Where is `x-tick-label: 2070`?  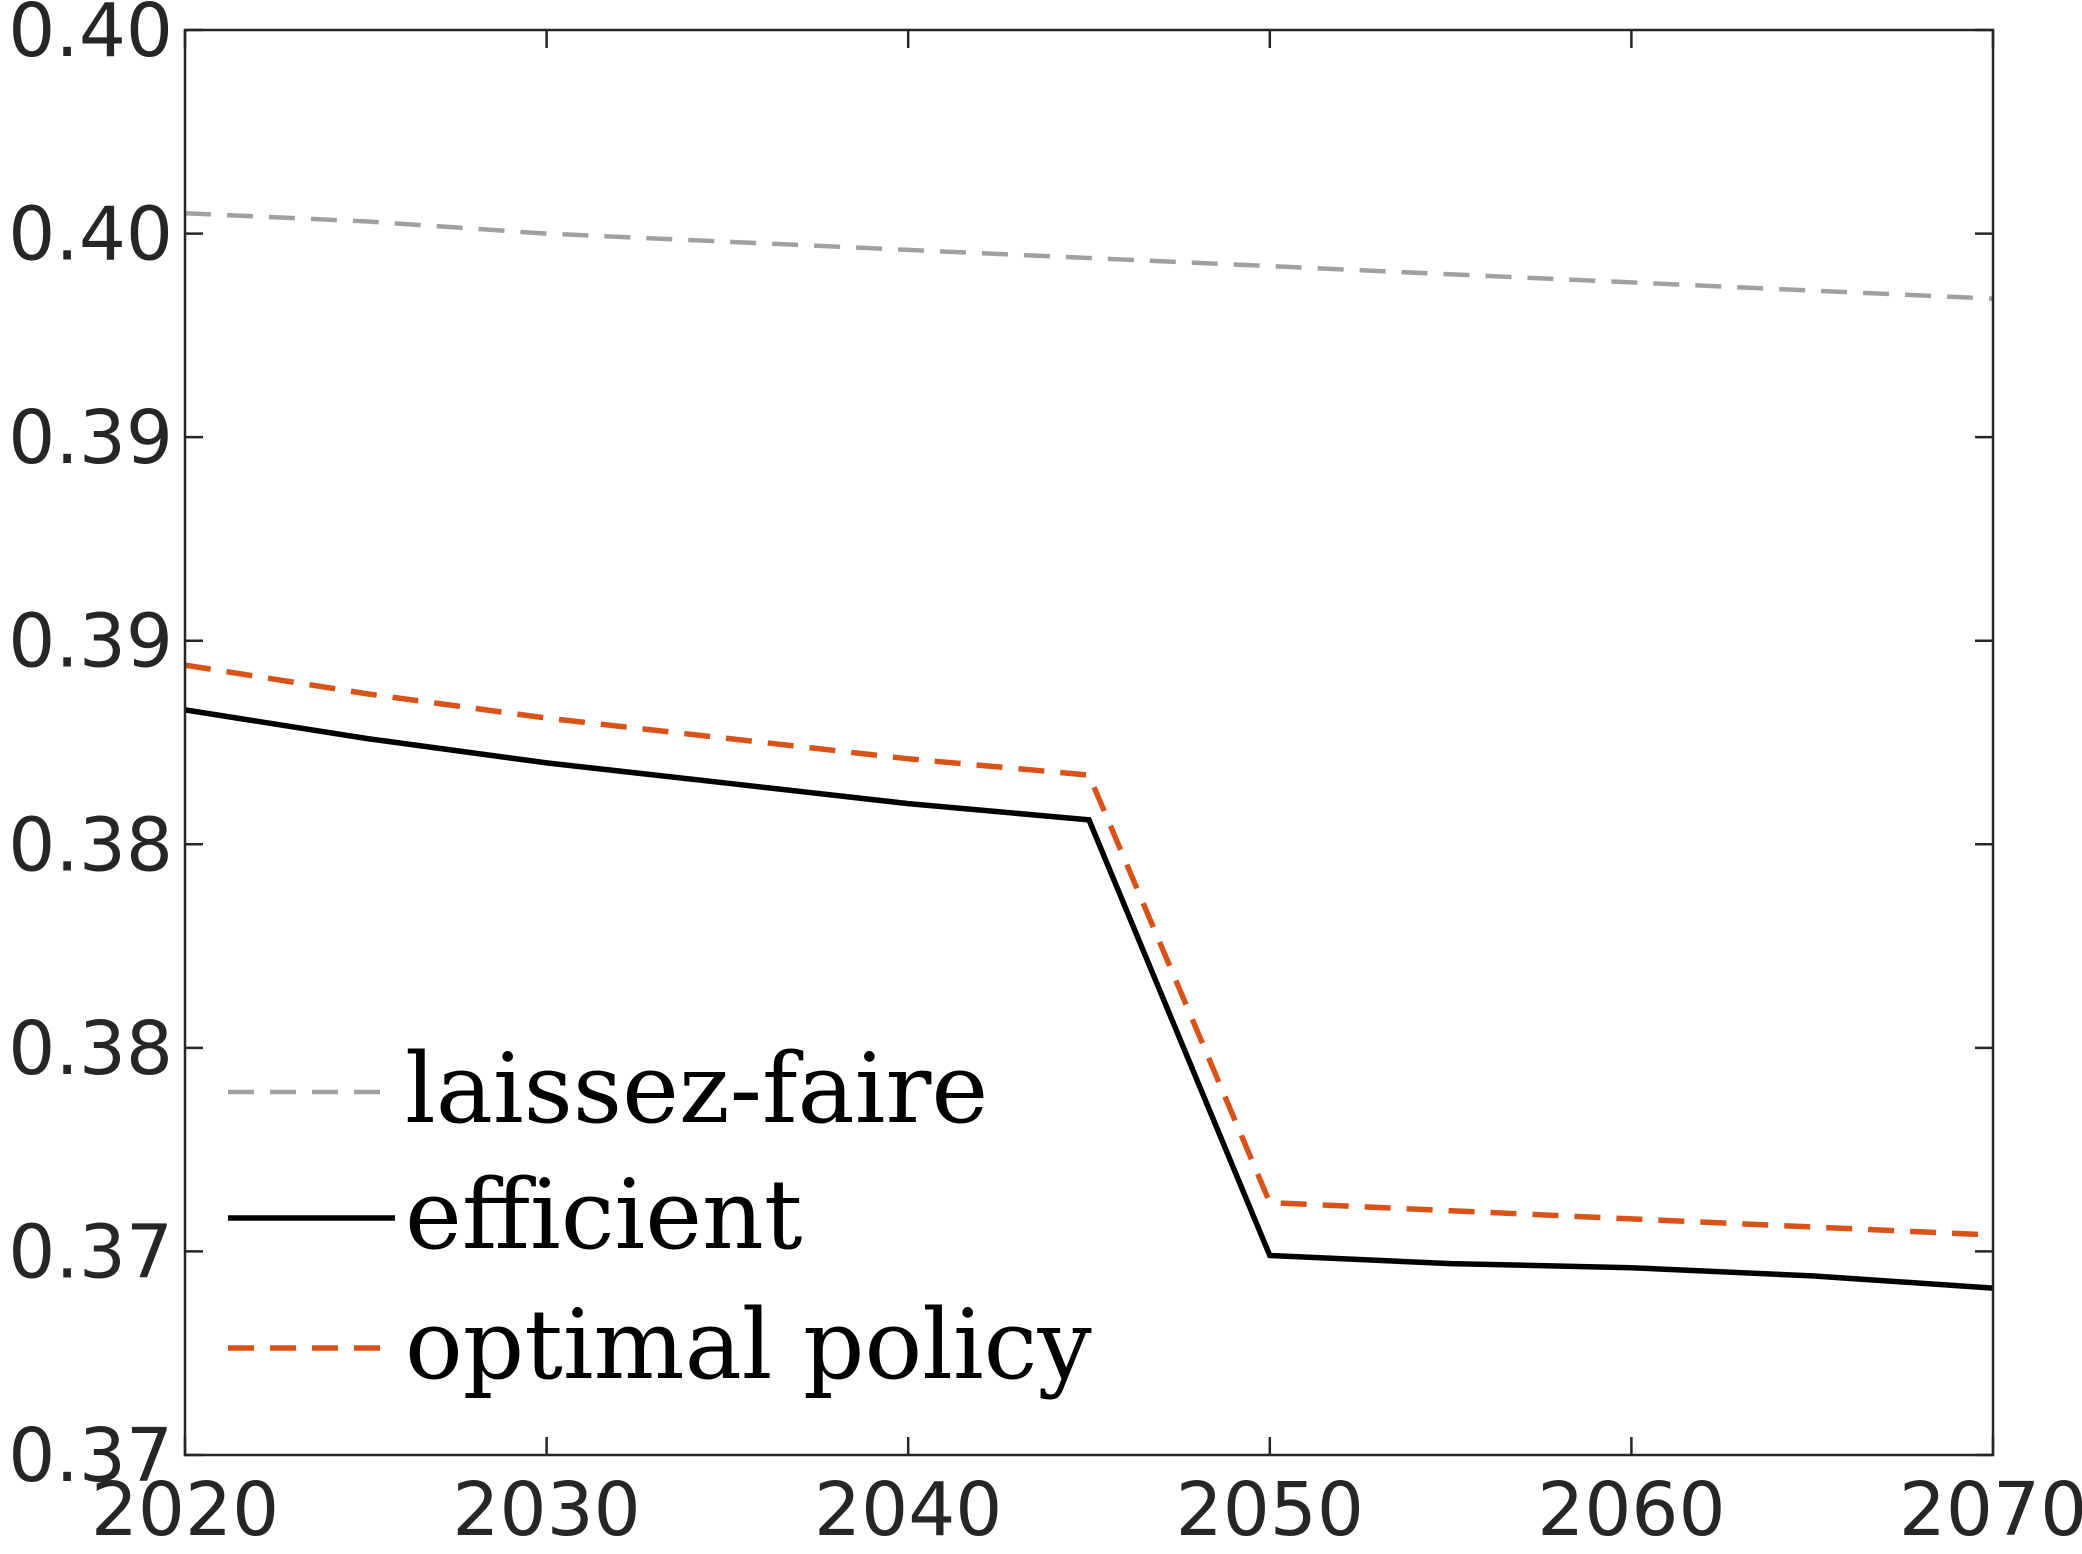 x-tick-label: 2070 is located at coordinates (1990, 1510).